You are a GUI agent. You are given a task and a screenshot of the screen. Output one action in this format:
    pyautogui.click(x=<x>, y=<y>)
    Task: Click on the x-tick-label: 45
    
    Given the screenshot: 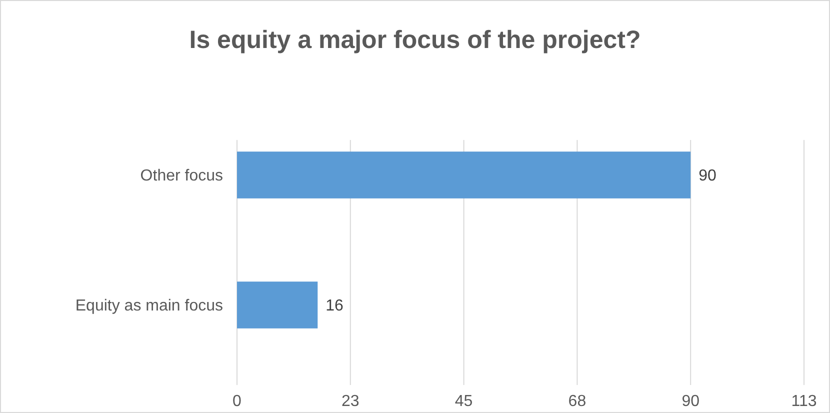 What is the action you would take?
    pyautogui.click(x=463, y=401)
    